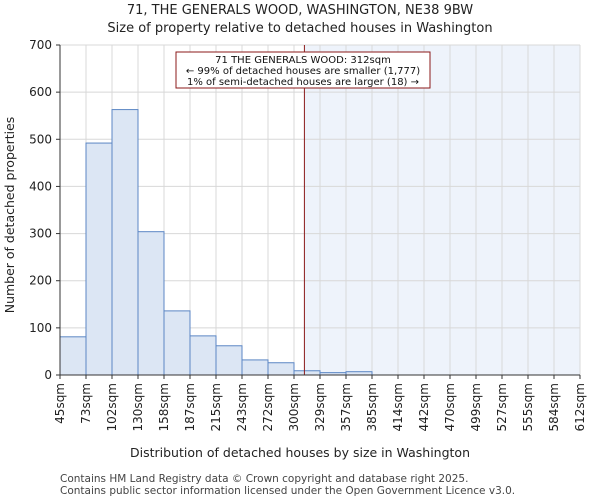 This screenshot has width=600, height=500. I want to click on y-tick-label: 300, so click(40, 234).